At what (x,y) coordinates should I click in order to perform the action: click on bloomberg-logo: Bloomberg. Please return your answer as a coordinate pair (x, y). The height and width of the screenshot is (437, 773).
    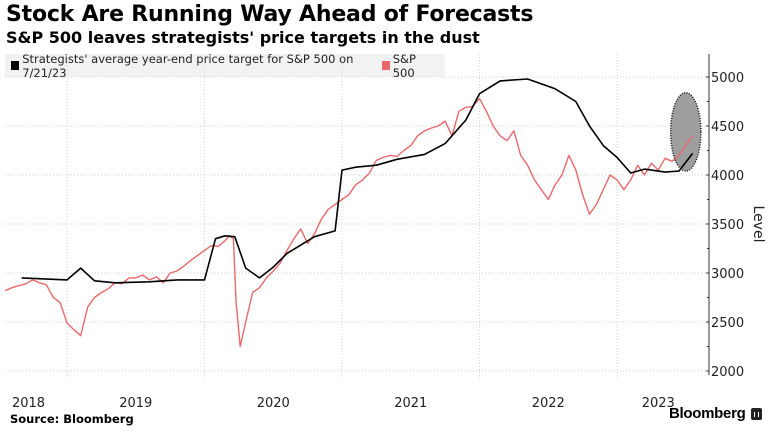
    Looking at the image, I should click on (716, 413).